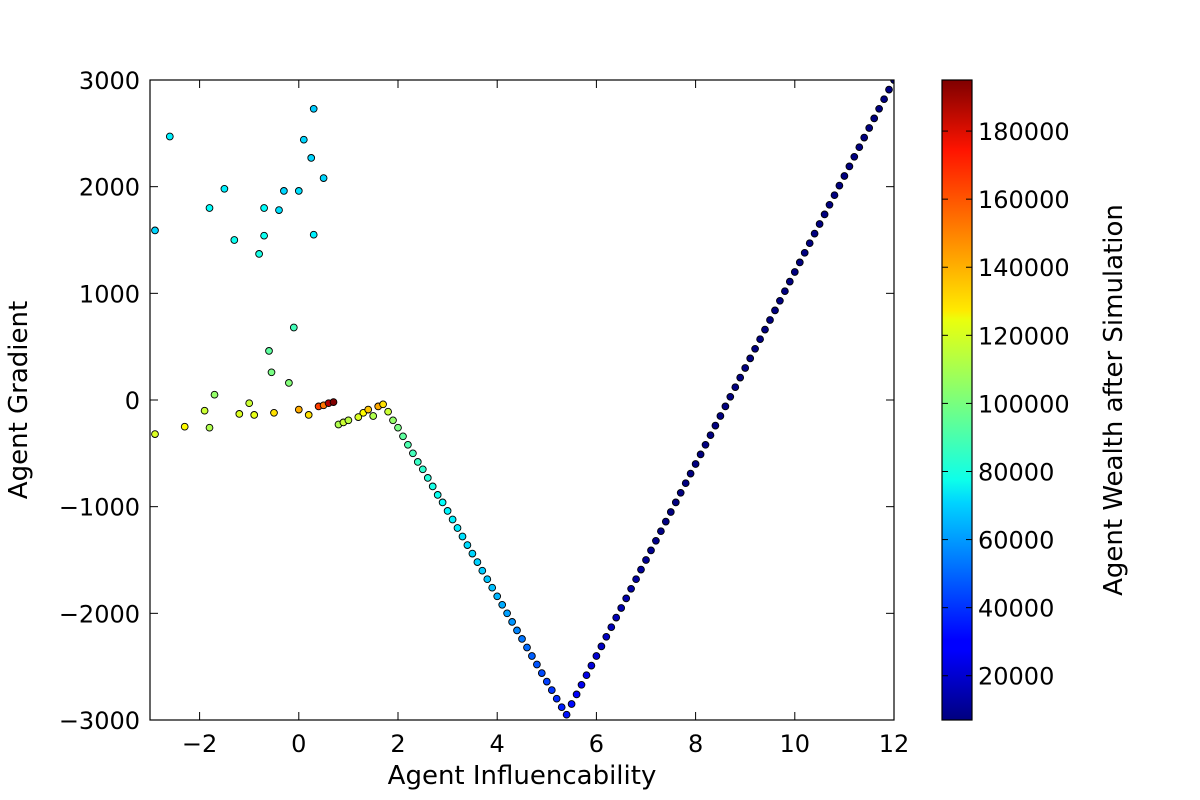 This screenshot has height=800, width=1200. I want to click on x-tick-label: 2, so click(397, 744).